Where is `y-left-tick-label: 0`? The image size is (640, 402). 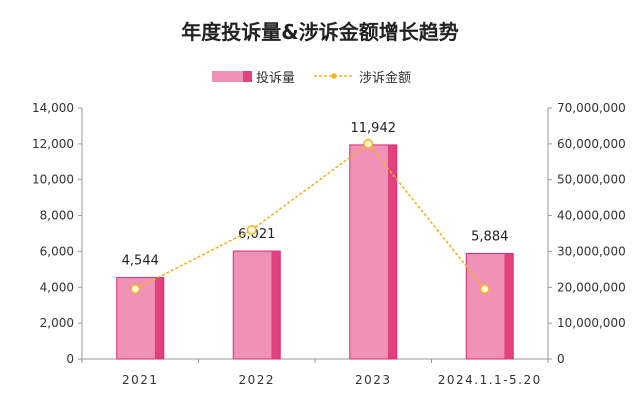 y-left-tick-label: 0 is located at coordinates (70, 359).